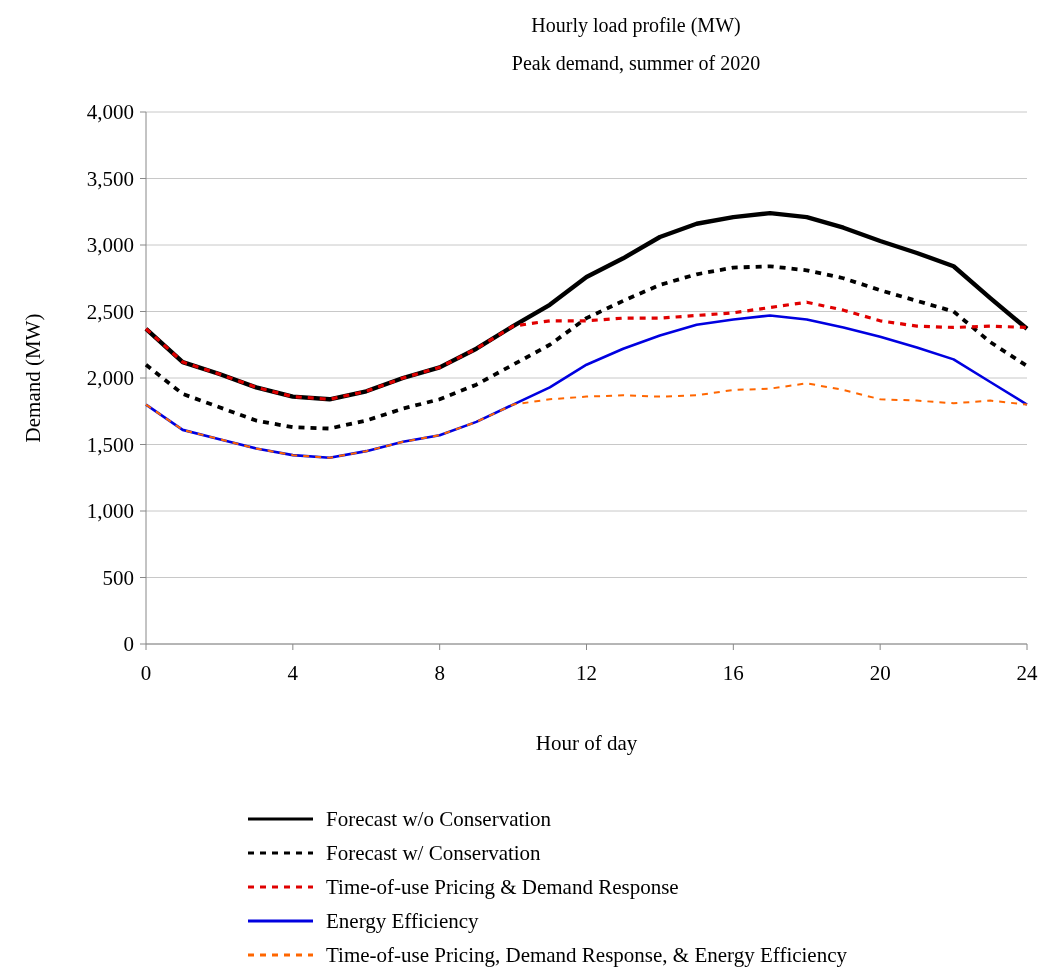 This screenshot has width=1039, height=967. I want to click on y-axis-title: Demand (MW), so click(33, 378).